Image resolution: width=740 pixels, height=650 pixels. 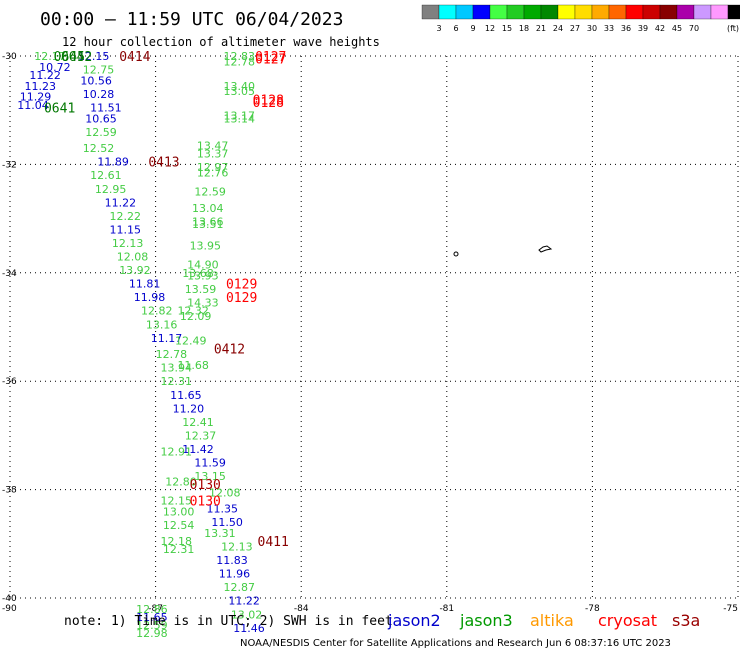 I want to click on wave-height-point: 13.00, so click(x=179, y=511).